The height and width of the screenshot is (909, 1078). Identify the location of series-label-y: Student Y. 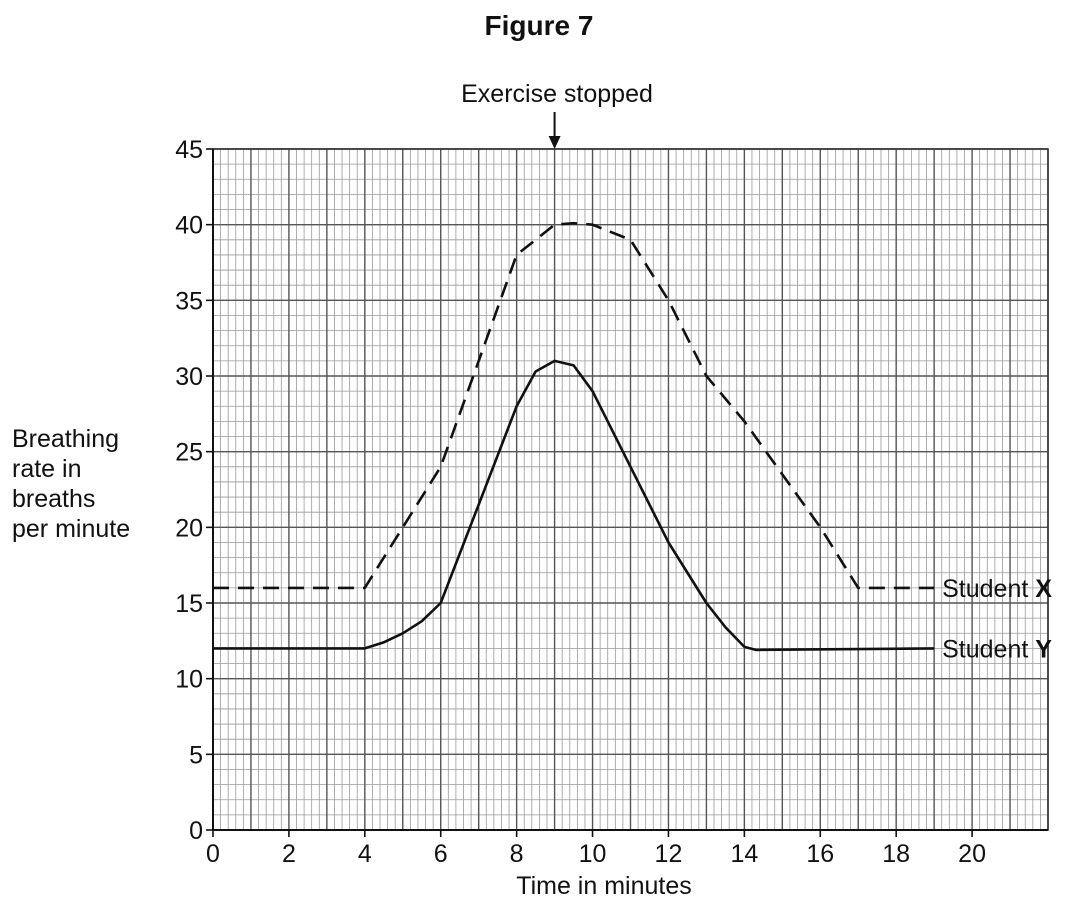
(997, 649).